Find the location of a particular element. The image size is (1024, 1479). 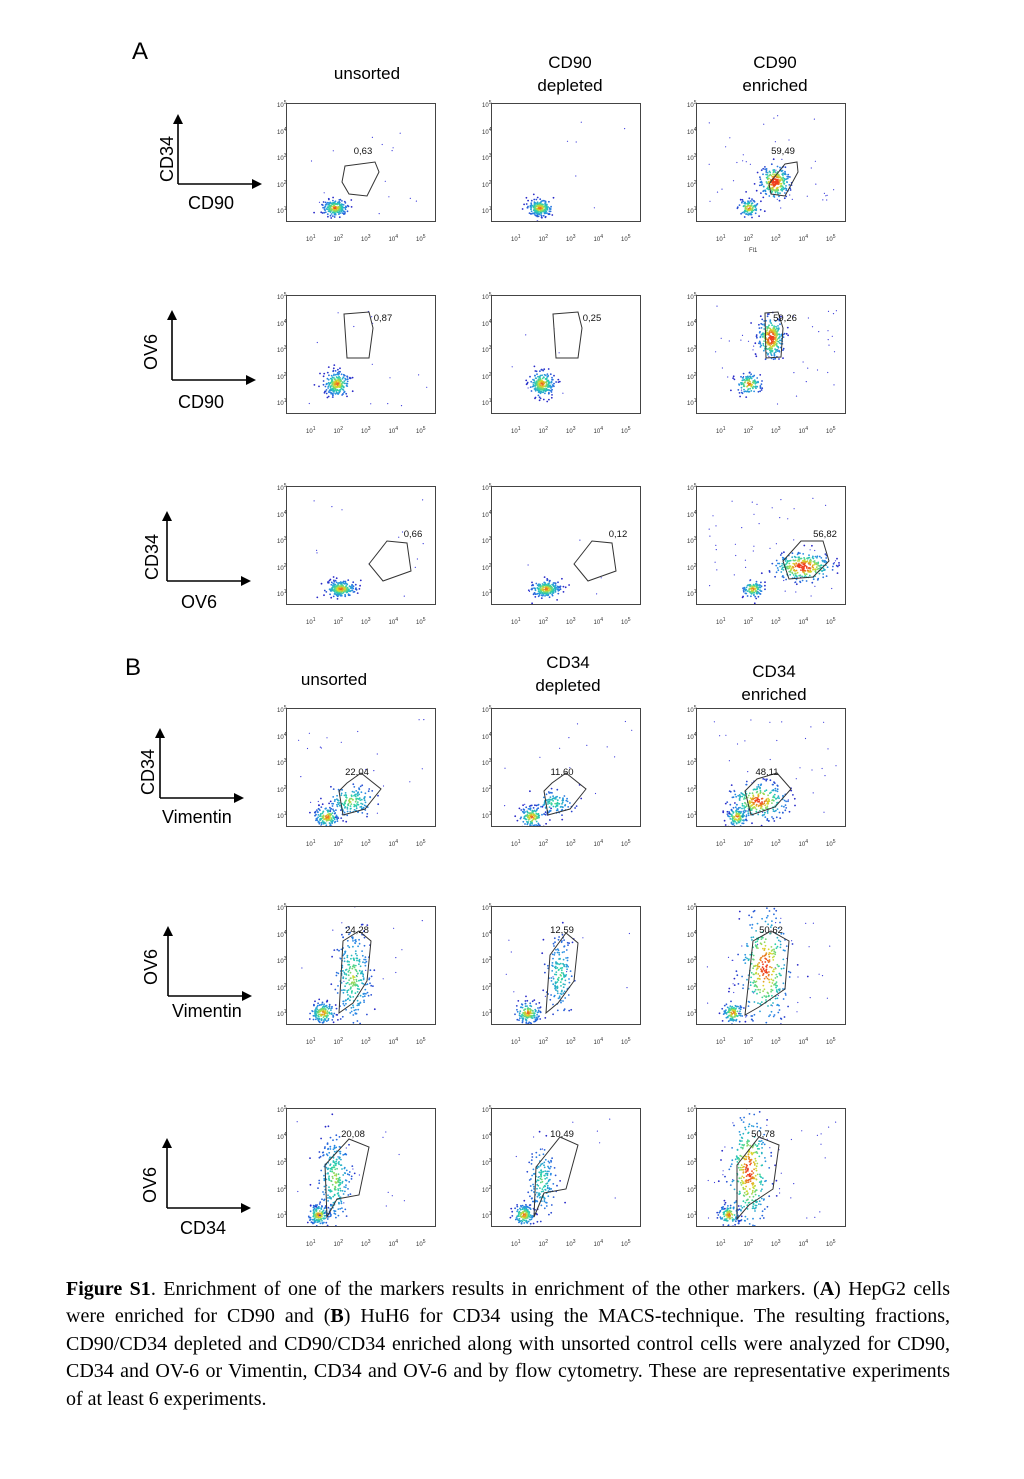

tick-exponent: 4 is located at coordinates (285, 512).